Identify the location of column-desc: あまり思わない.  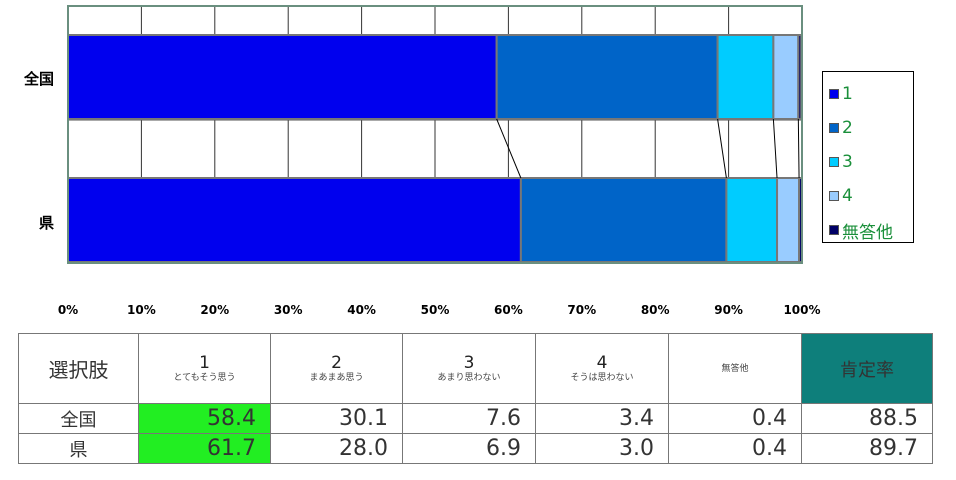
(469, 377).